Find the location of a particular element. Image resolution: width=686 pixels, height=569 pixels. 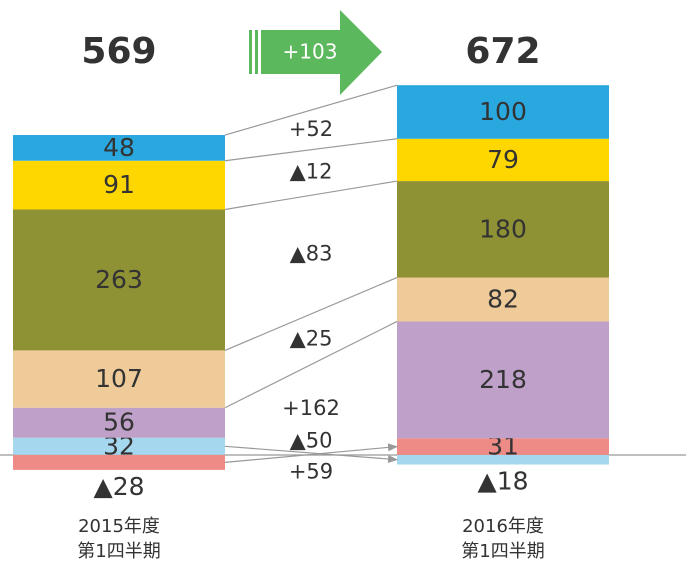

x-tick-label: 2016年度 is located at coordinates (503, 526).